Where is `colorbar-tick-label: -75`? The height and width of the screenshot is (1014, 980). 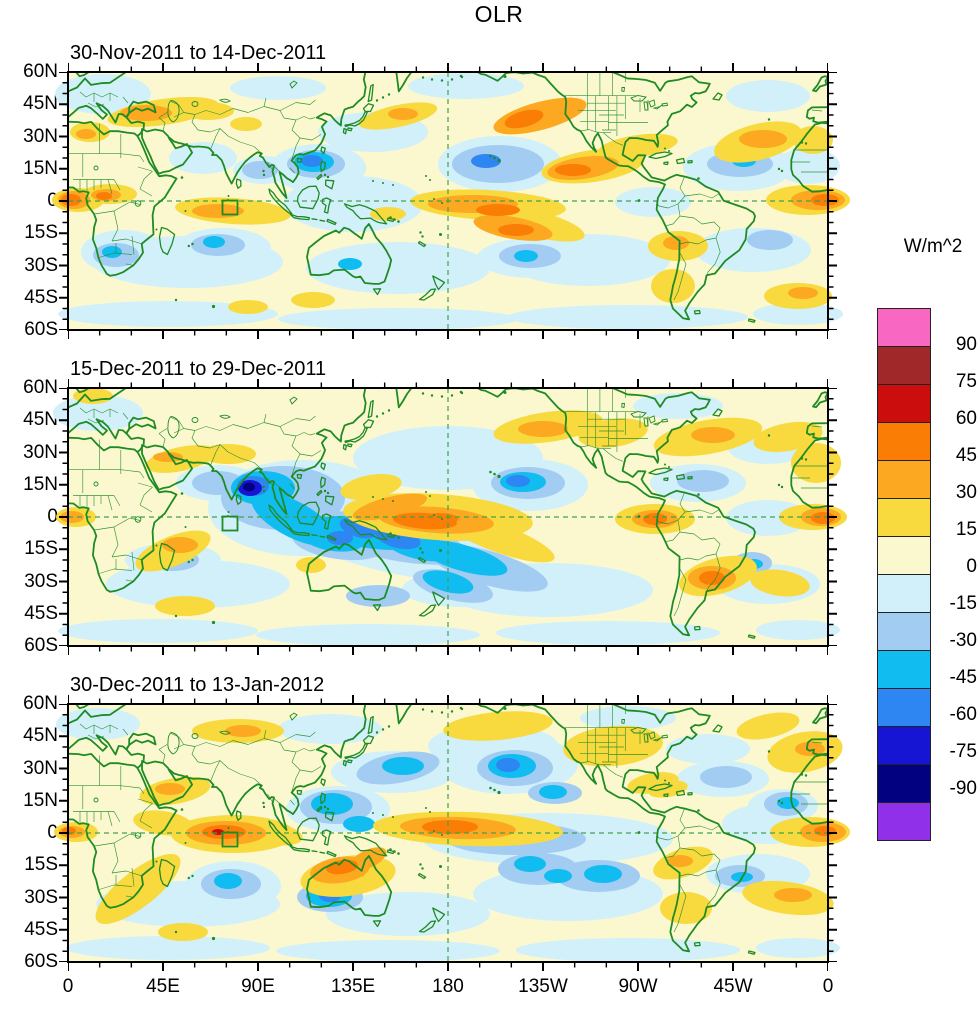 colorbar-tick-label: -75 is located at coordinates (963, 751).